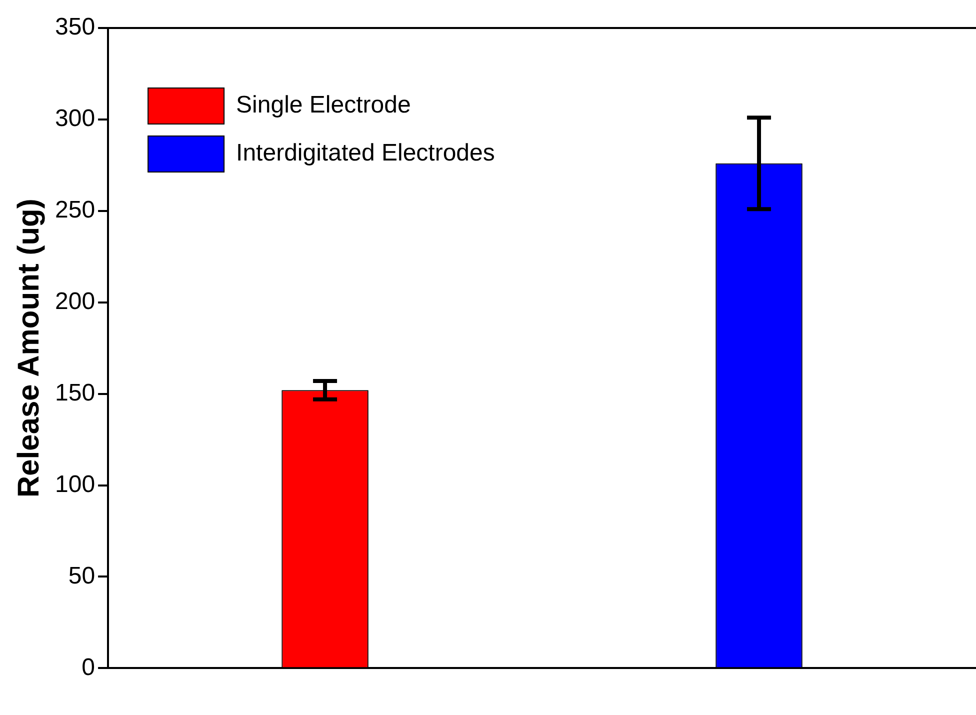  I want to click on y-tick-label: 300, so click(75, 118).